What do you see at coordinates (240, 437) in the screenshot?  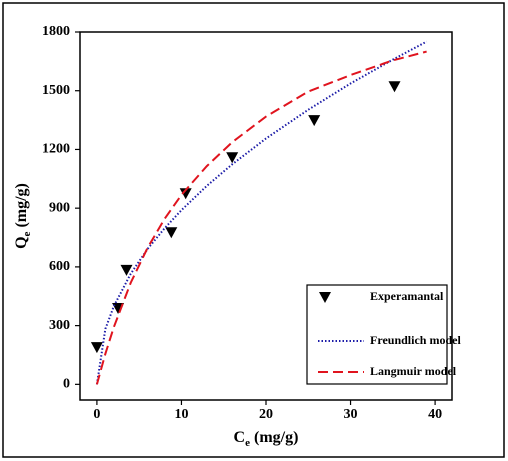 I see `x-title-main: C` at bounding box center [240, 437].